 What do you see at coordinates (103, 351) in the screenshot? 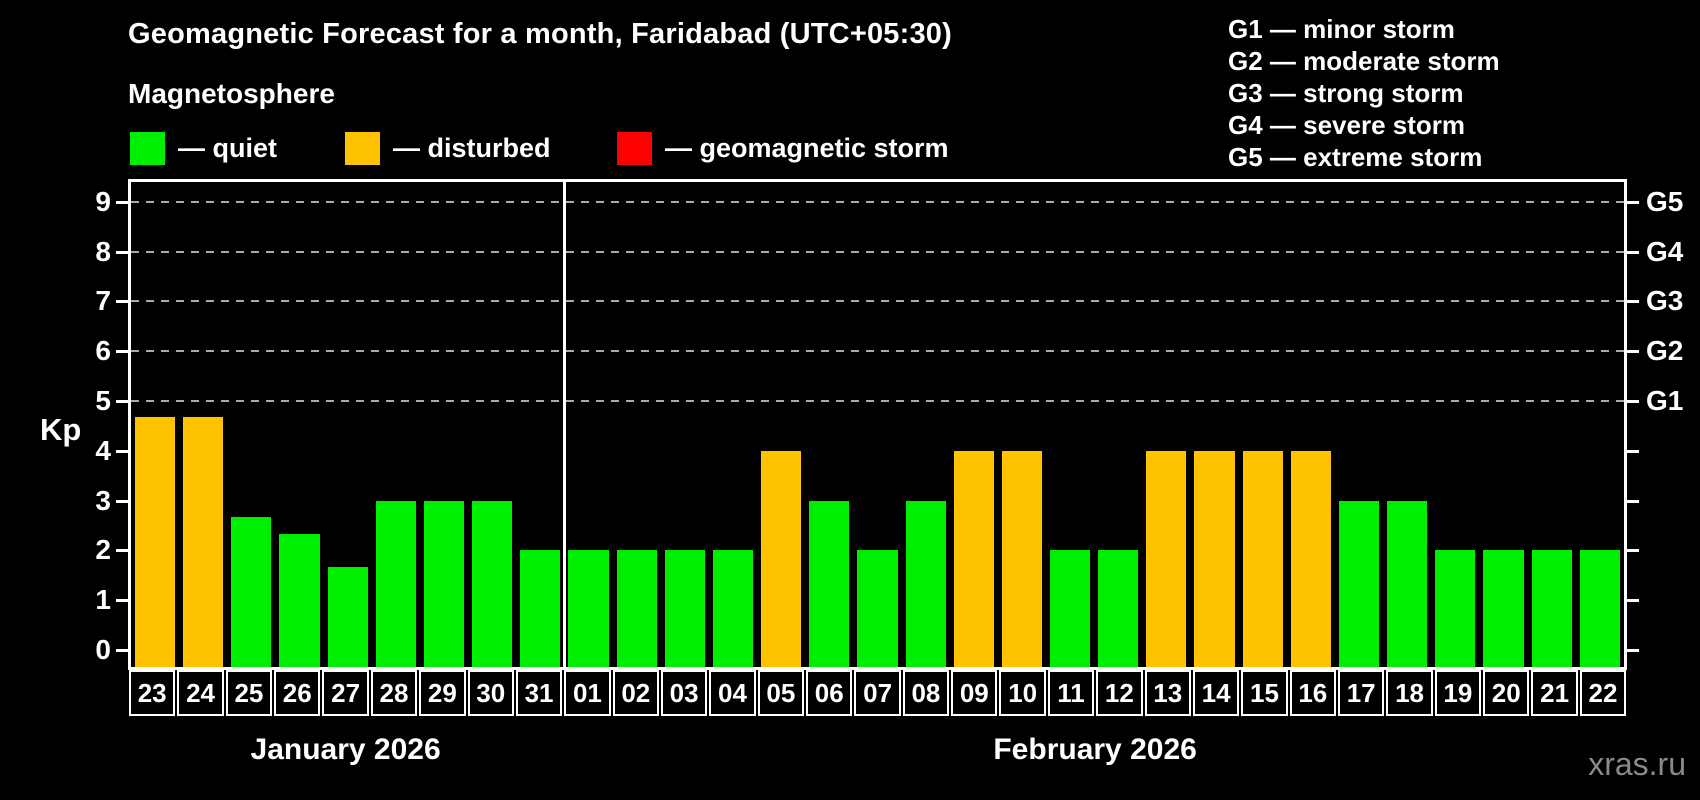
I see `y-axis-label-6: 6` at bounding box center [103, 351].